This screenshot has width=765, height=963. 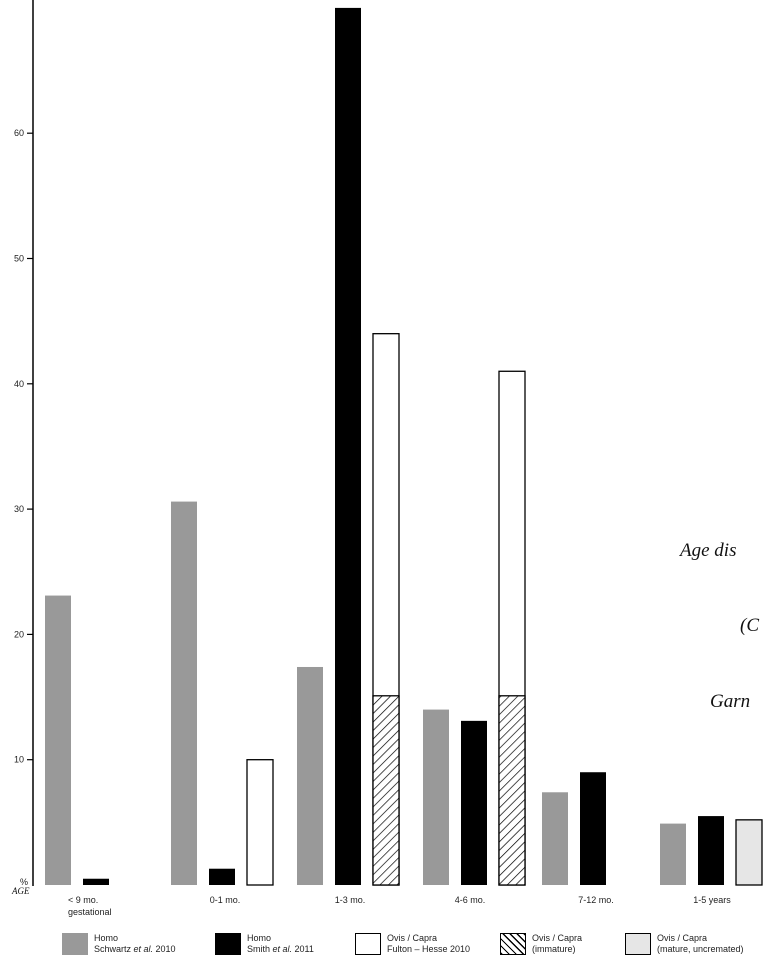 I want to click on legend-item: Homo Schwartz et al. 2010, so click(x=119, y=946).